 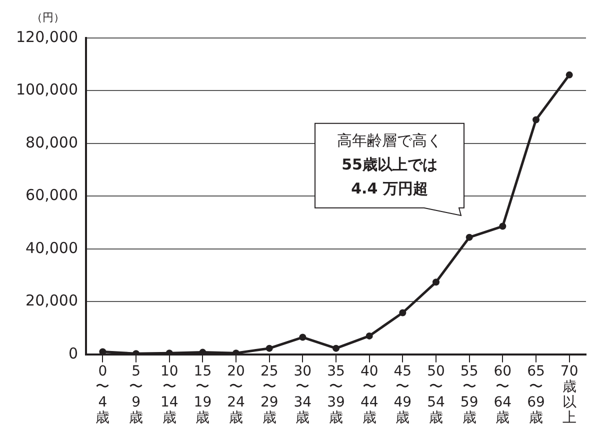 I want to click on x-tick-label: 25〜29歳, so click(x=269, y=395).